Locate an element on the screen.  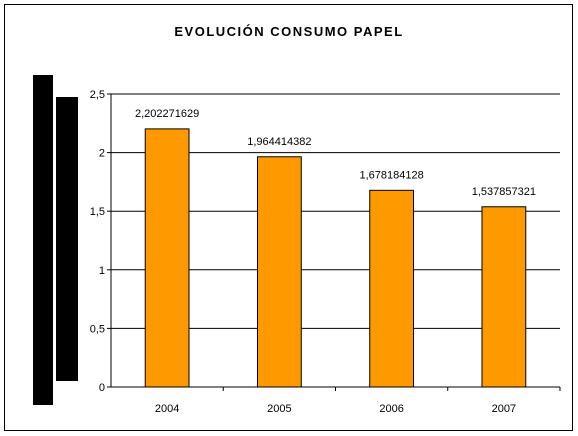
y-tick-label: 0,5 is located at coordinates (97, 329).